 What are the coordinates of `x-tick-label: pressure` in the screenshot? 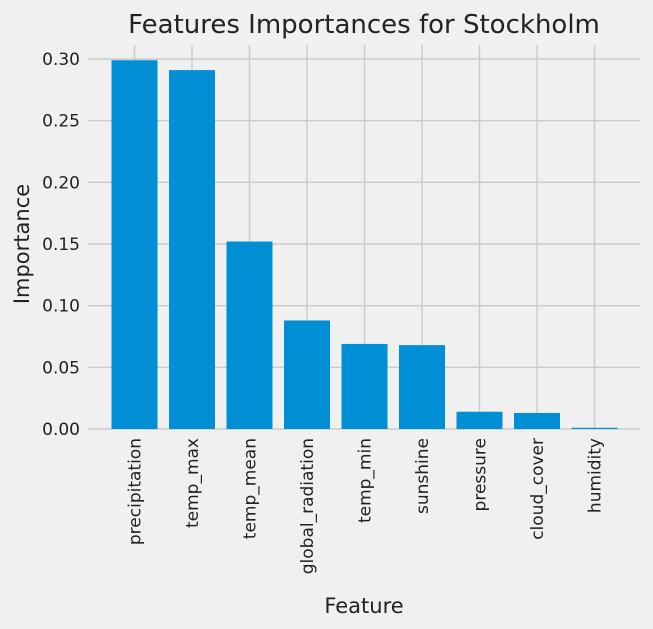 It's located at (481, 474).